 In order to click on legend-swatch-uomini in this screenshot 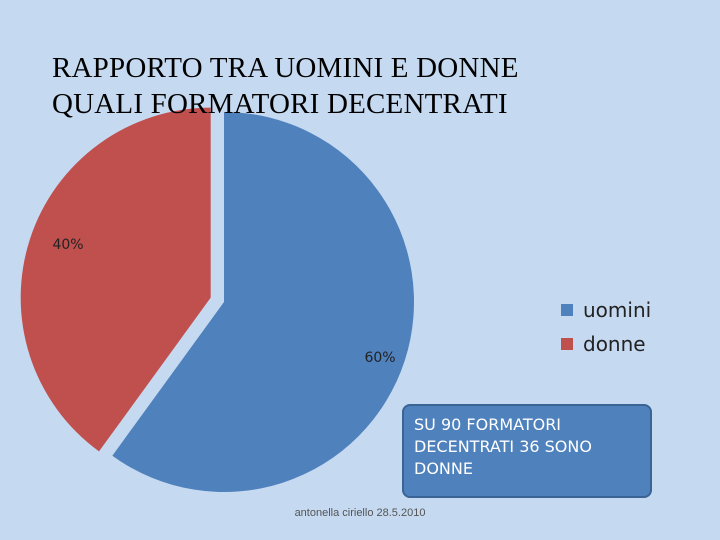, I will do `click(567, 310)`.